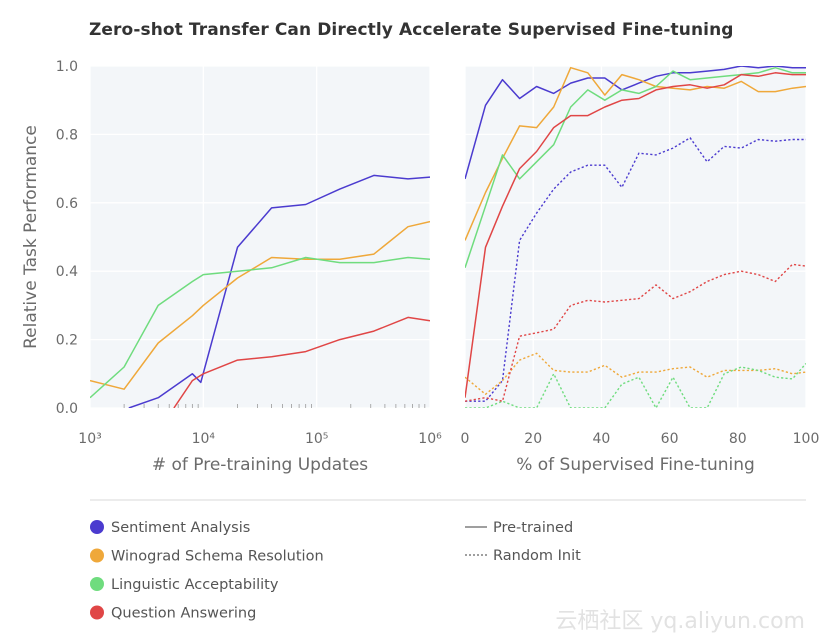 The height and width of the screenshot is (644, 827). Describe the element at coordinates (204, 439) in the screenshot. I see `x-tick-label: 10⁴` at that location.